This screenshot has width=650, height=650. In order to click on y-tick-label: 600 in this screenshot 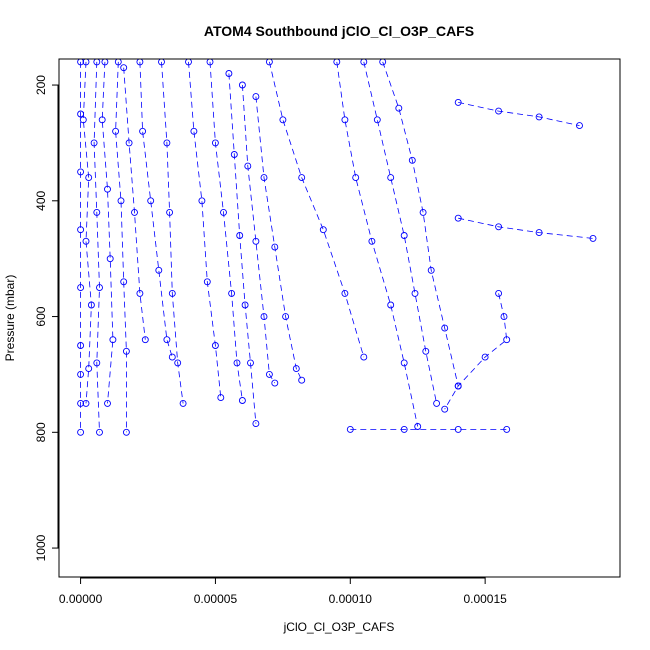, I will do `click(41, 316)`.